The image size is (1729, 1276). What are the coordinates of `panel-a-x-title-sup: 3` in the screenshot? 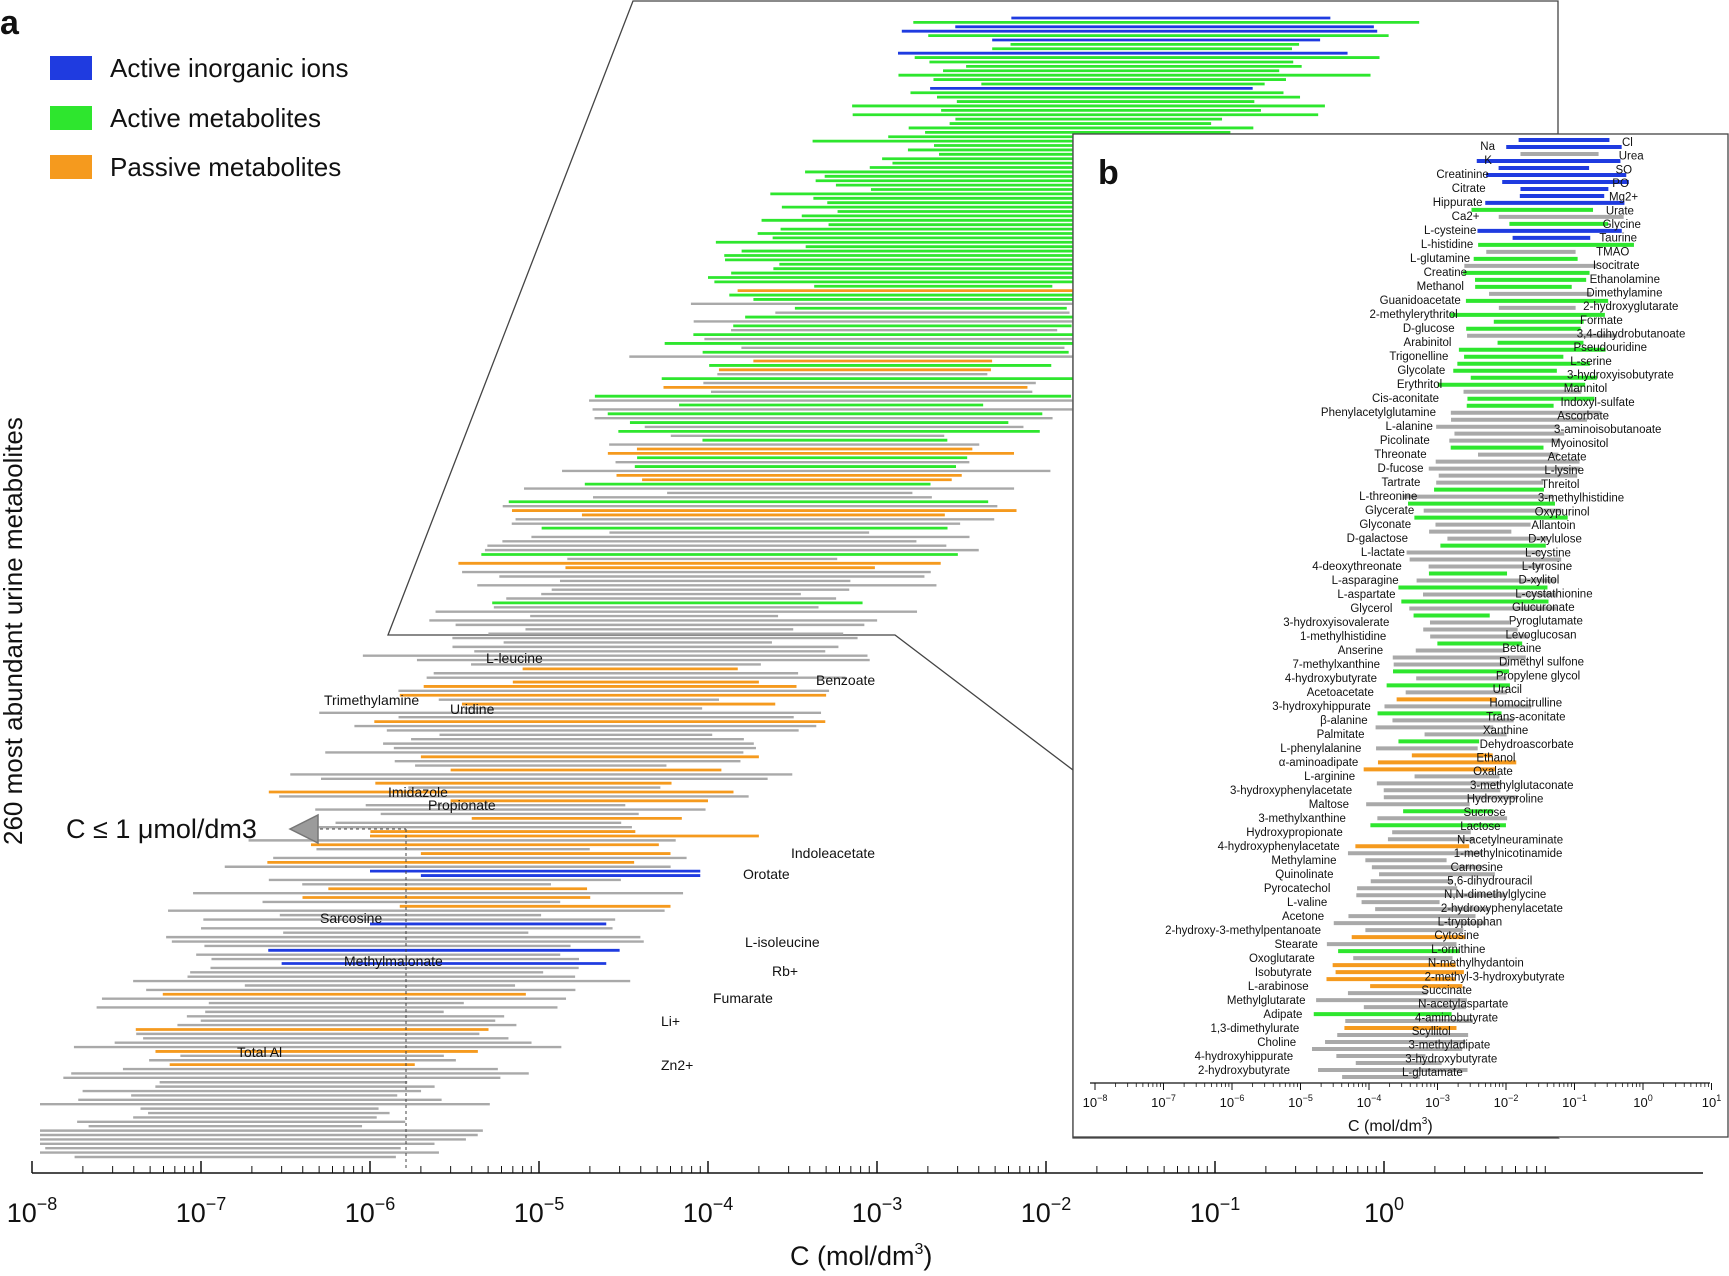 It's located at (919, 1249).